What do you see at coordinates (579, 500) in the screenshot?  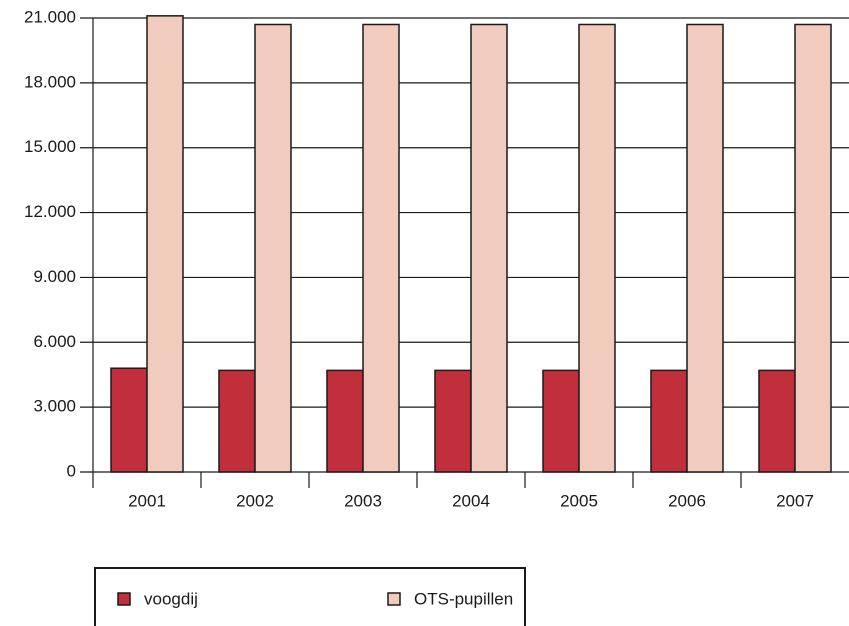 I see `x-tick-label: 2005` at bounding box center [579, 500].